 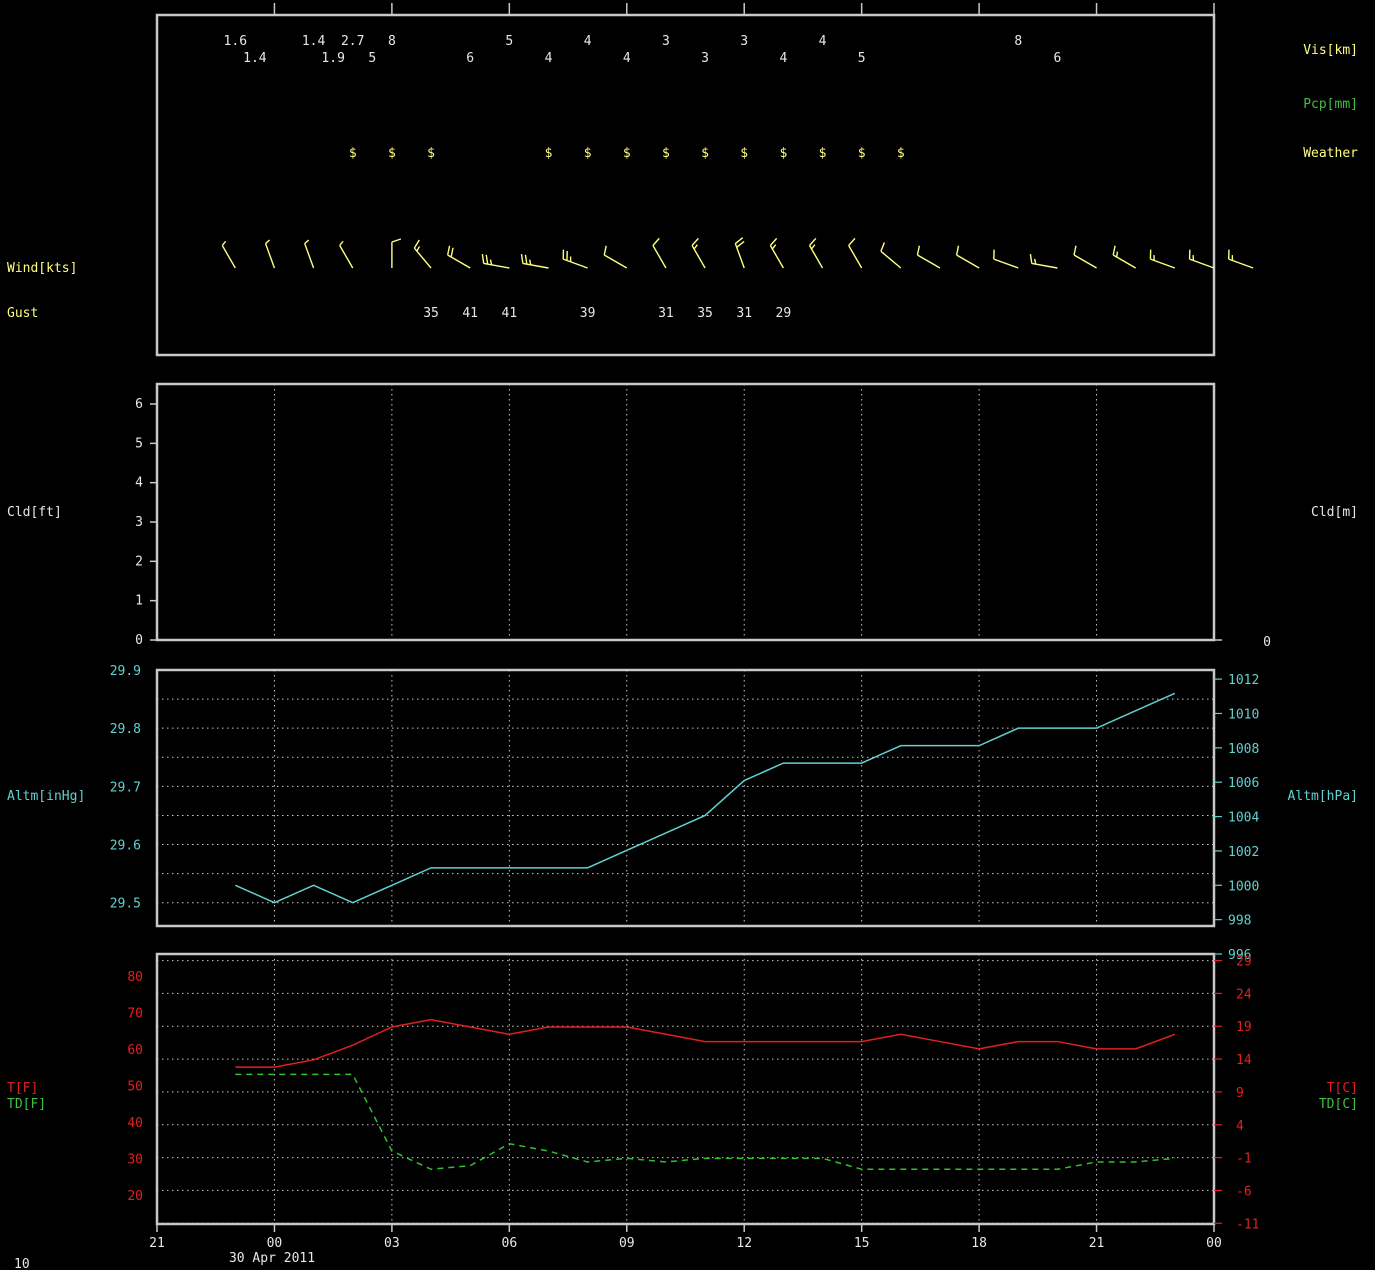 I want to click on cld-ytick: 1, so click(x=139, y=601).